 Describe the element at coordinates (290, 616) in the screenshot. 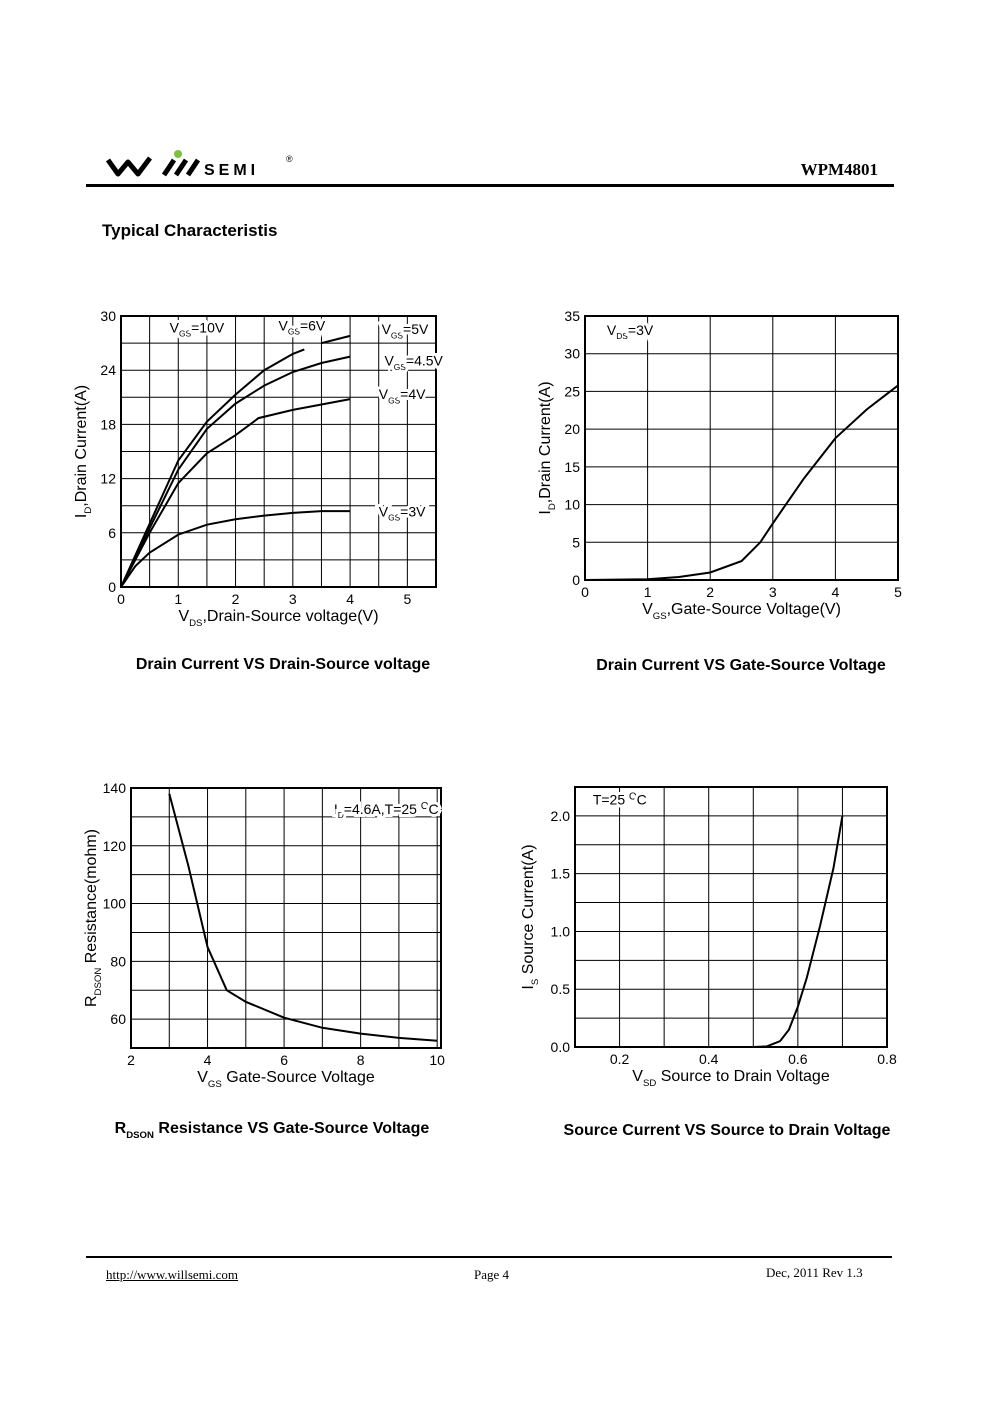

I see `label-rest: ,Drain-Source voltage(V)` at that location.